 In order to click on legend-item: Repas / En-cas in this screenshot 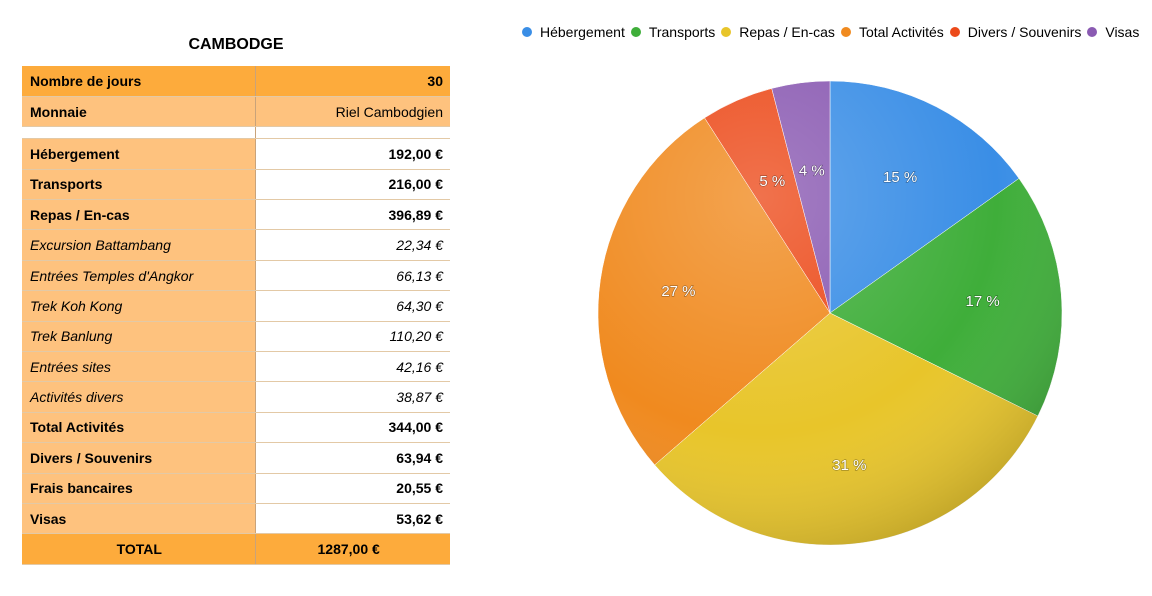, I will do `click(778, 32)`.